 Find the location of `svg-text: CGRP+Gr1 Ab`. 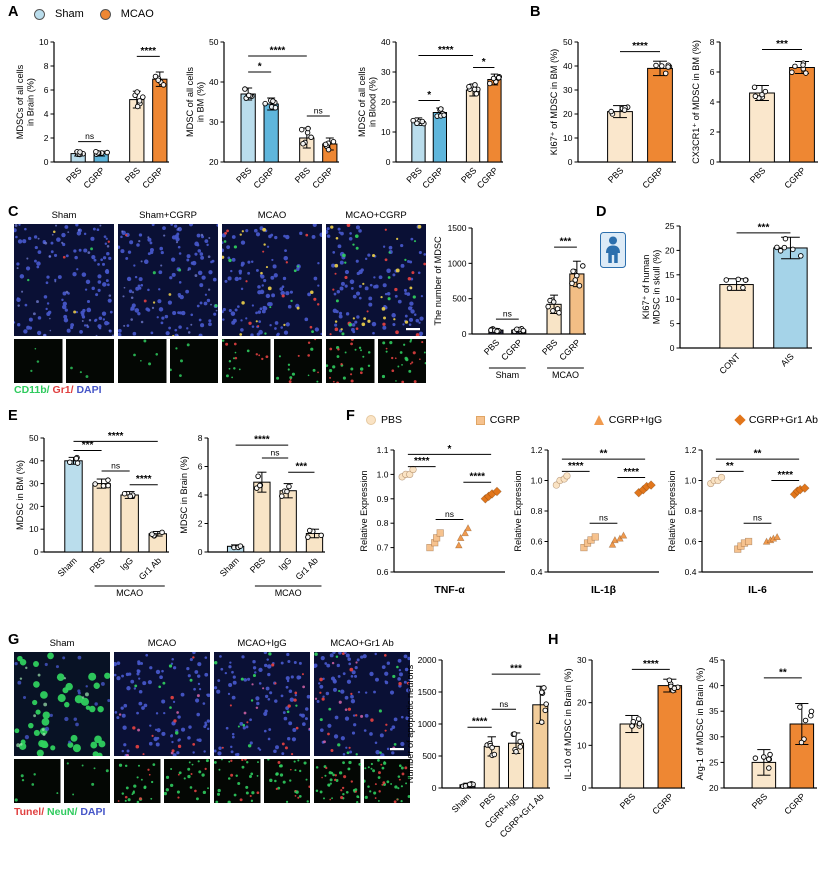

svg-text: CGRP+Gr1 Ab is located at coordinates (522, 815).